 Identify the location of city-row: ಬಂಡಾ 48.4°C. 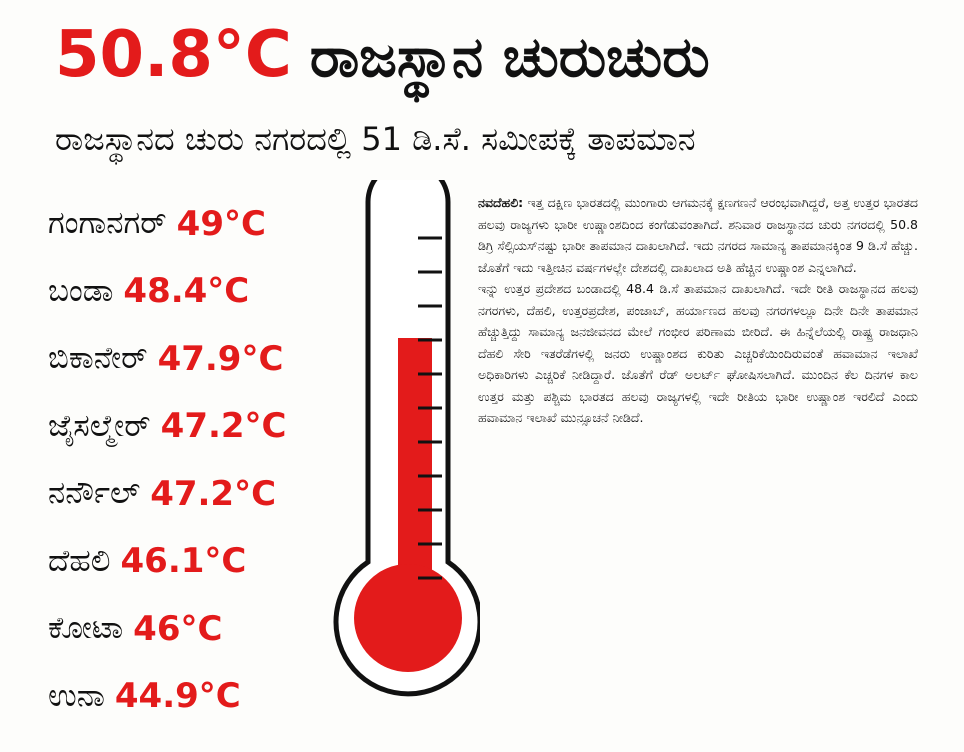
(213, 292).